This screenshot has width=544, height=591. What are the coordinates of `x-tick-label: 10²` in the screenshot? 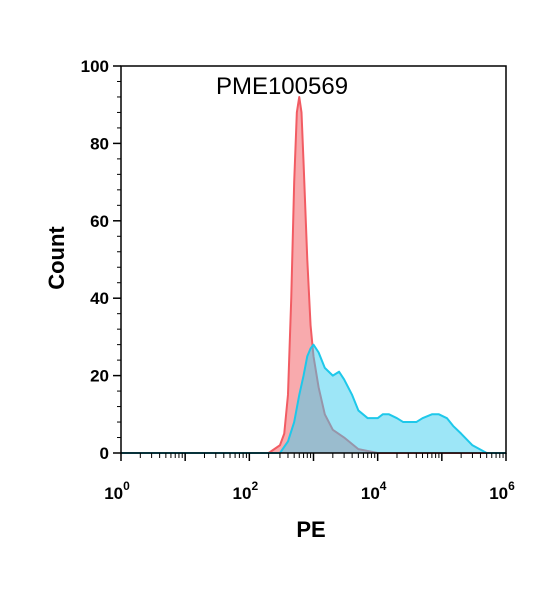 It's located at (246, 491).